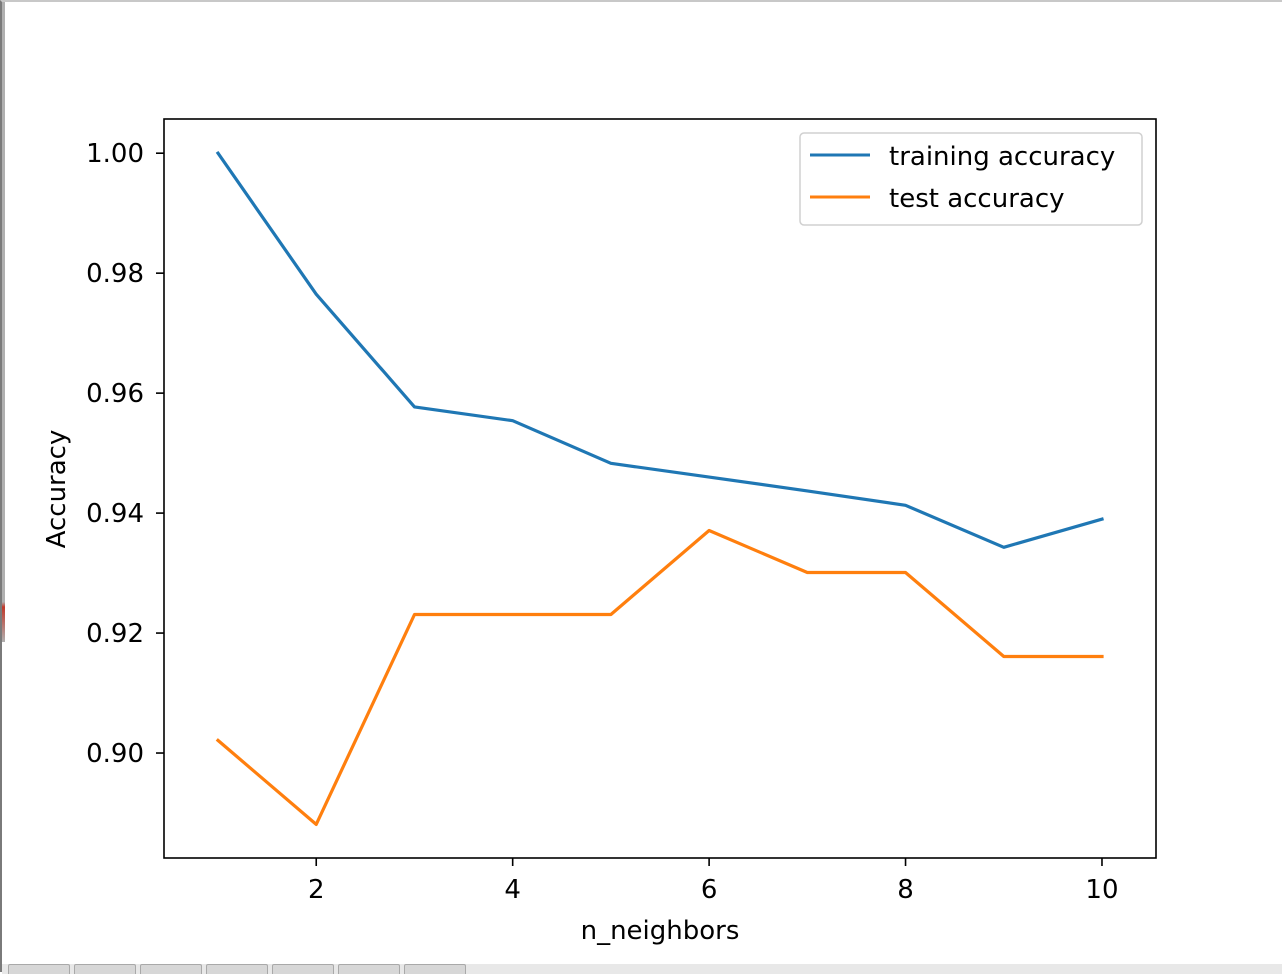  I want to click on legend-box, so click(971, 179).